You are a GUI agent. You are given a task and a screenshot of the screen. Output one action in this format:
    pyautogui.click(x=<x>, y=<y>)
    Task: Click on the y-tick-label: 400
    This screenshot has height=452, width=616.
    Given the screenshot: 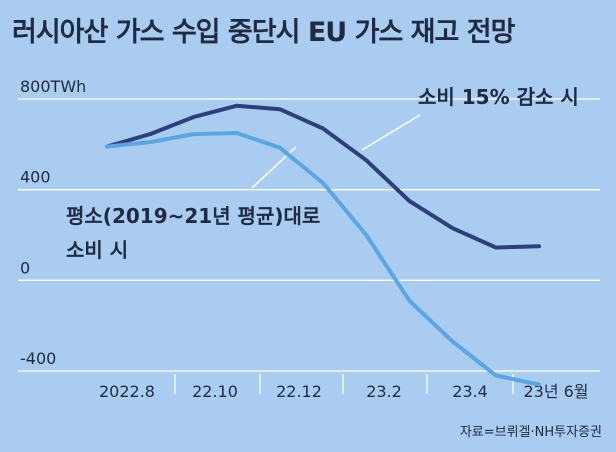 What is the action you would take?
    pyautogui.click(x=35, y=177)
    